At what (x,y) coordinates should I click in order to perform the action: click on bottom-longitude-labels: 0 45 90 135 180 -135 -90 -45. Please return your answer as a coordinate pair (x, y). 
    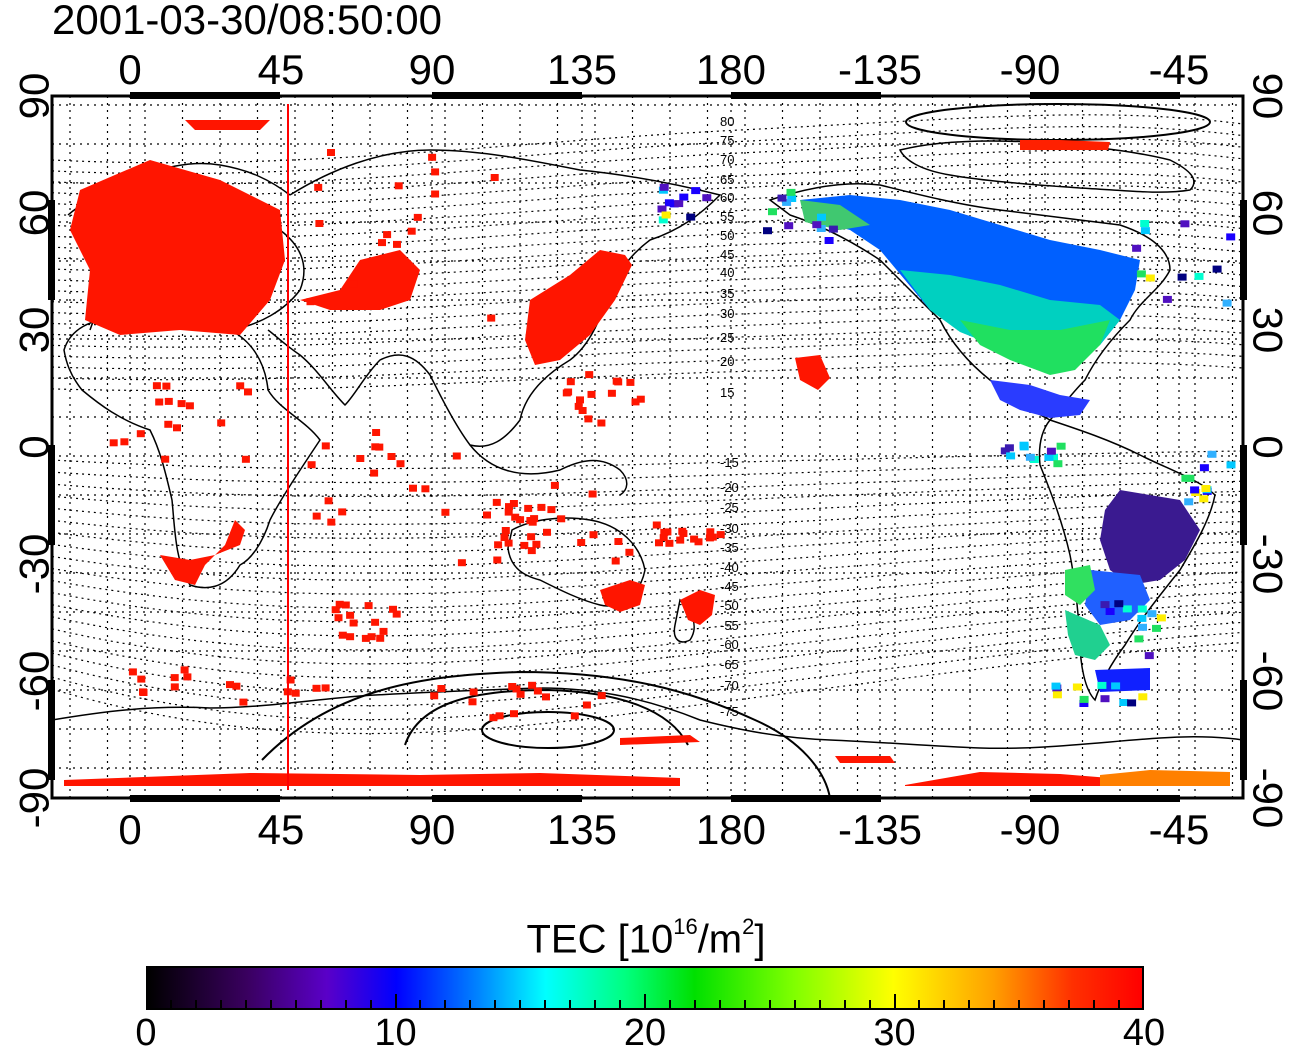
    Looking at the image, I should click on (663, 829).